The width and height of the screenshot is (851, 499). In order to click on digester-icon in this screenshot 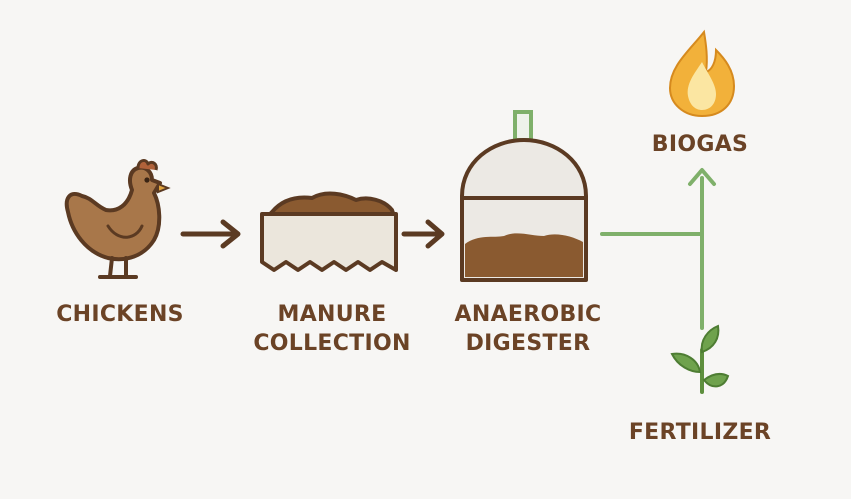, I will do `click(524, 196)`.